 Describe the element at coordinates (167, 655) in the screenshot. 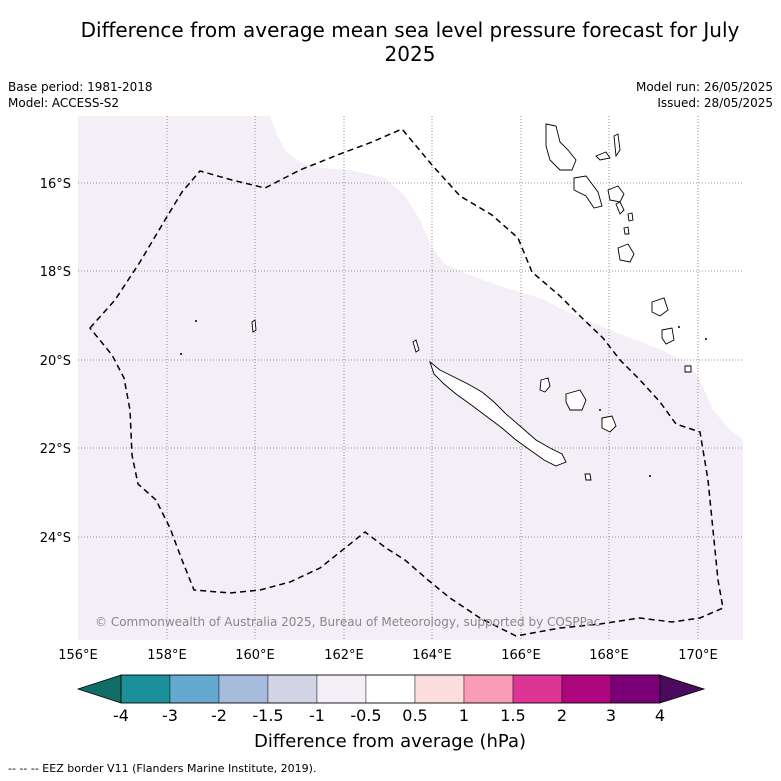

I see `lon-label: 158°E` at that location.